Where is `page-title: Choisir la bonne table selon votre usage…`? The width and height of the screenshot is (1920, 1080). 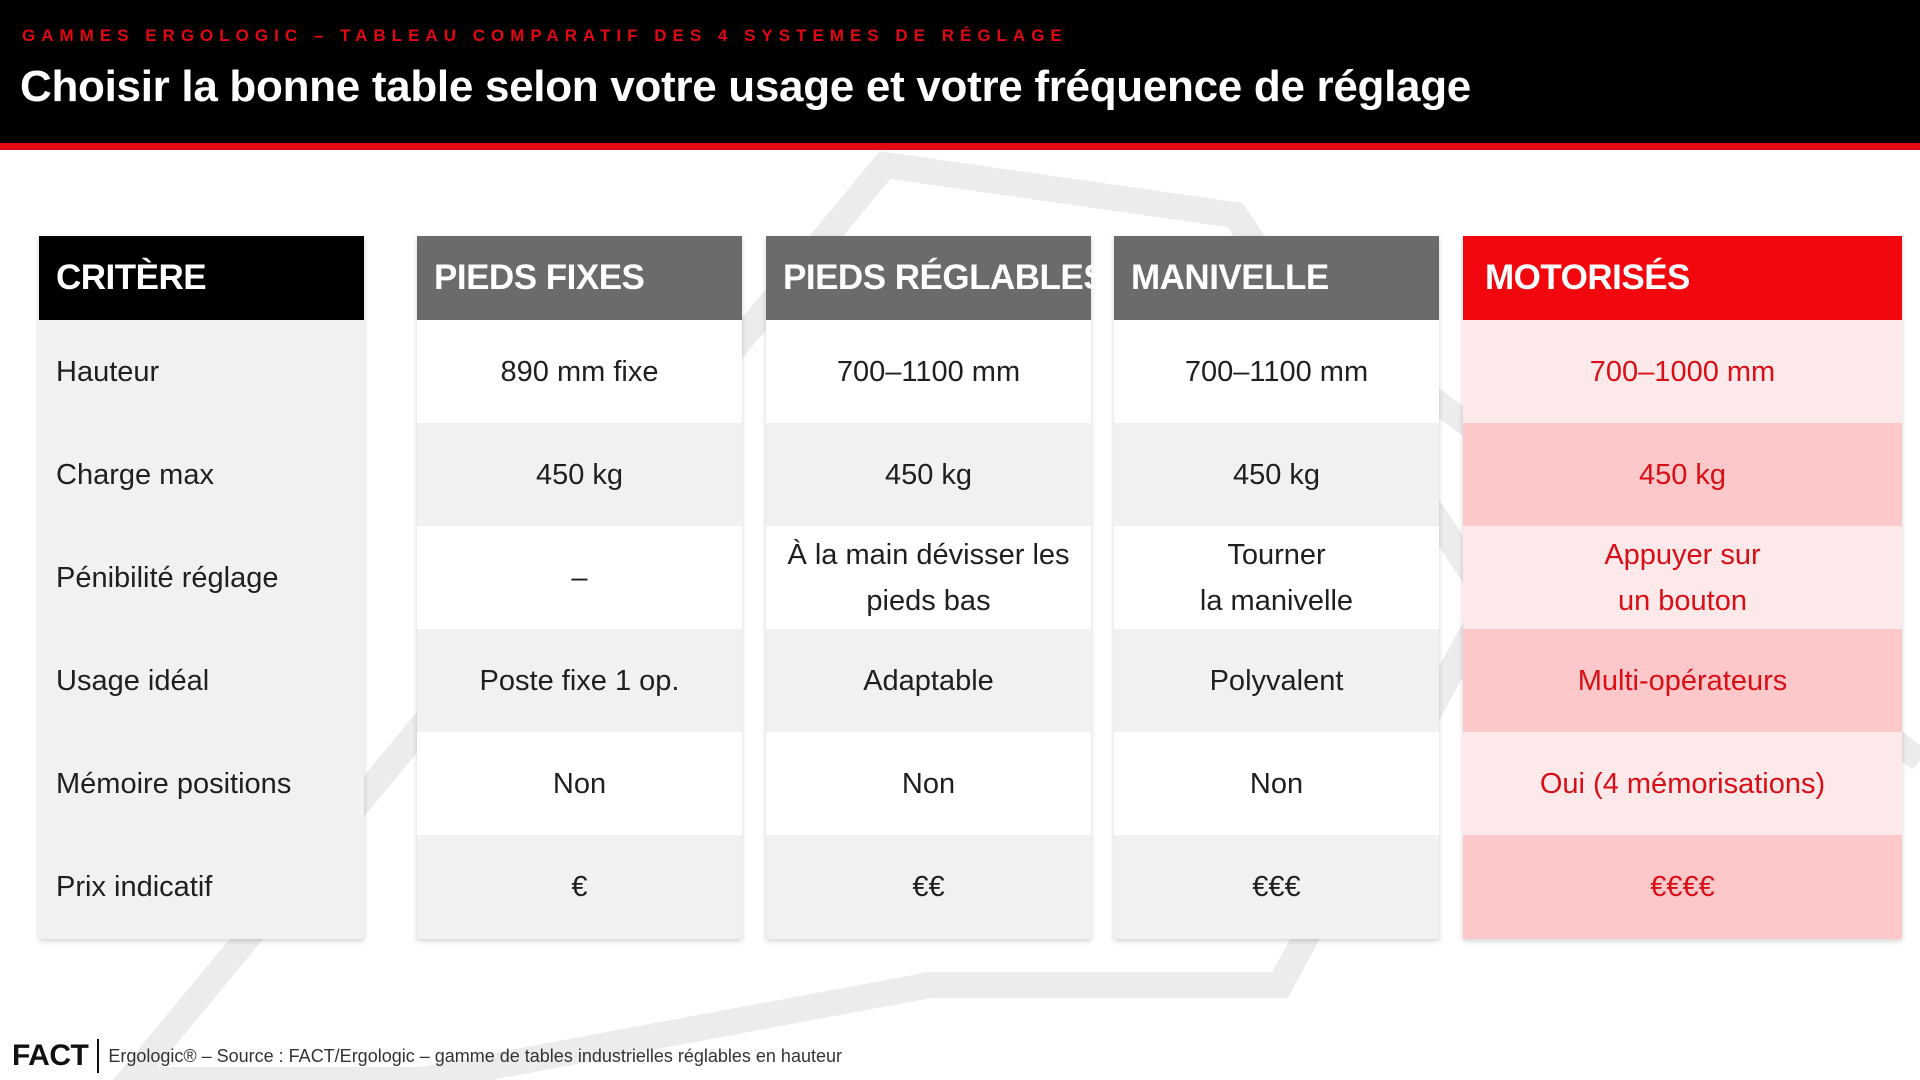
page-title: Choisir la bonne table selon votre usage… is located at coordinates (745, 86).